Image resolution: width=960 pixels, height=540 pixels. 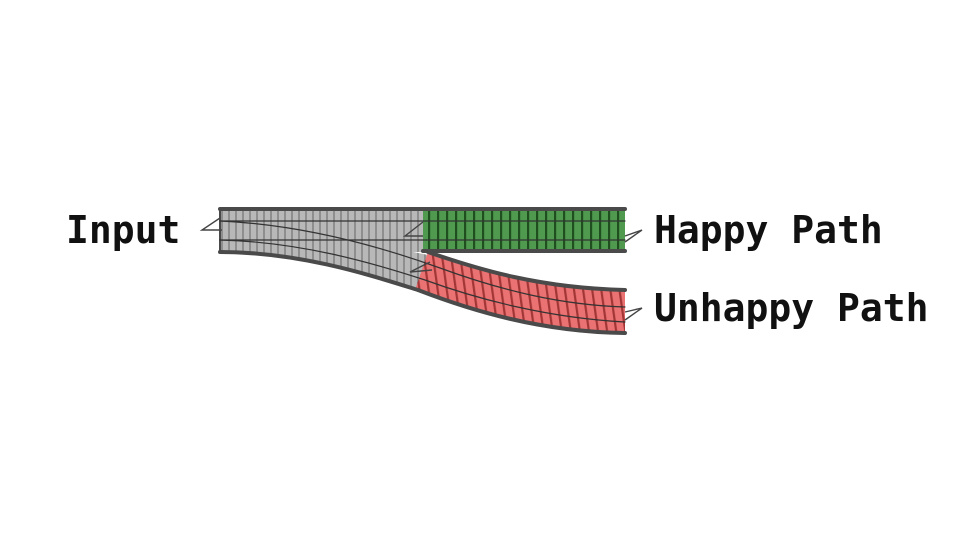 I want to click on unhappy-connector, so click(x=633, y=314).